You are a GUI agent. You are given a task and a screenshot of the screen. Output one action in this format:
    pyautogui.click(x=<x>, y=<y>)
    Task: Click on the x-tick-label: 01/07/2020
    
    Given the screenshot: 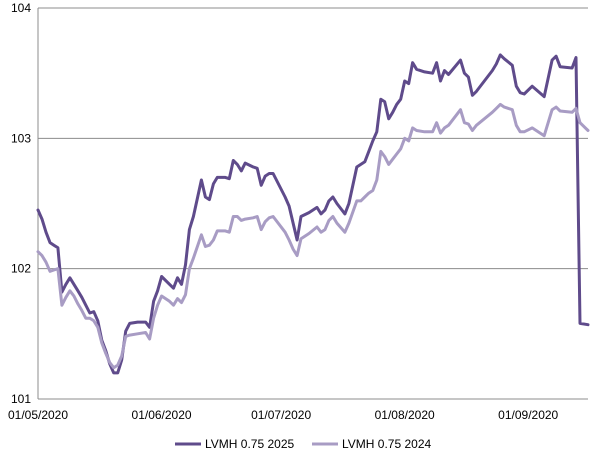 What is the action you would take?
    pyautogui.click(x=281, y=415)
    